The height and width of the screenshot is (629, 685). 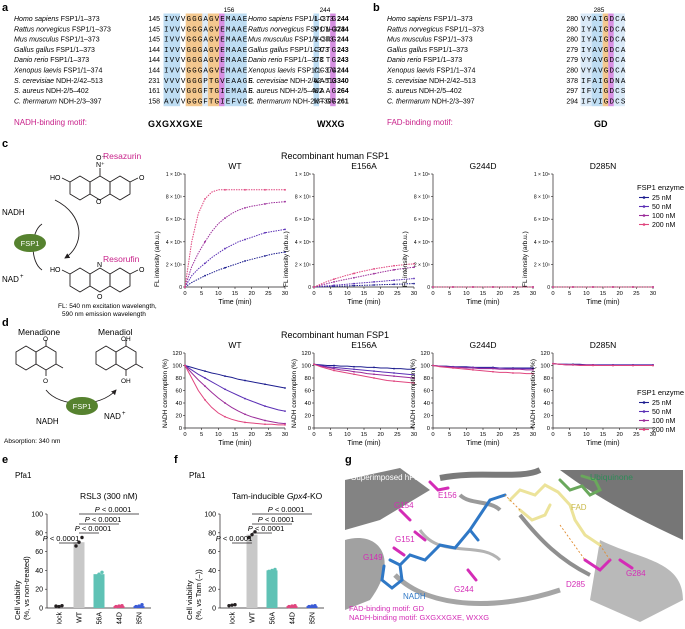 What do you see at coordinates (208, 102) in the screenshot?
I see `a-sequence-1: AVVVGGGFTGIEFVGE` at bounding box center [208, 102].